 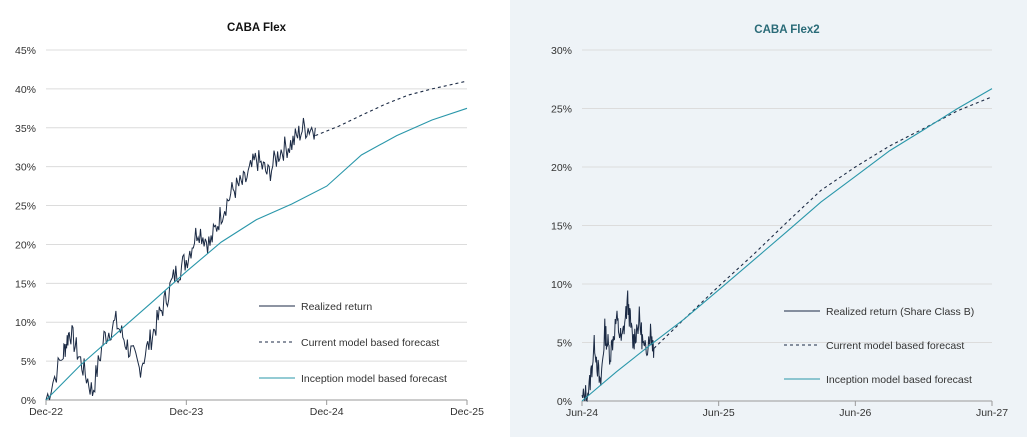 I want to click on x-tick-label: Dec-23, so click(x=186, y=412).